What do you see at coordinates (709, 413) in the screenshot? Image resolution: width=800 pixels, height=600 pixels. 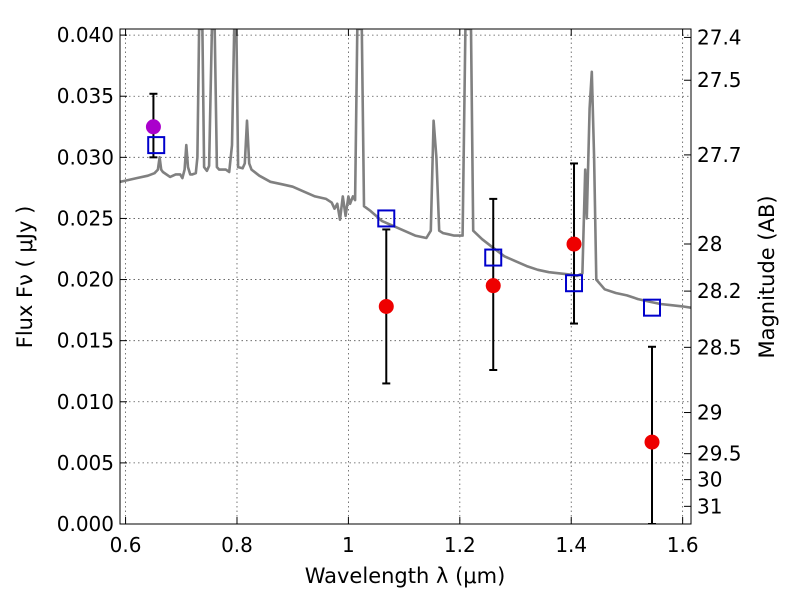 I see `right-tick-label: 29` at bounding box center [709, 413].